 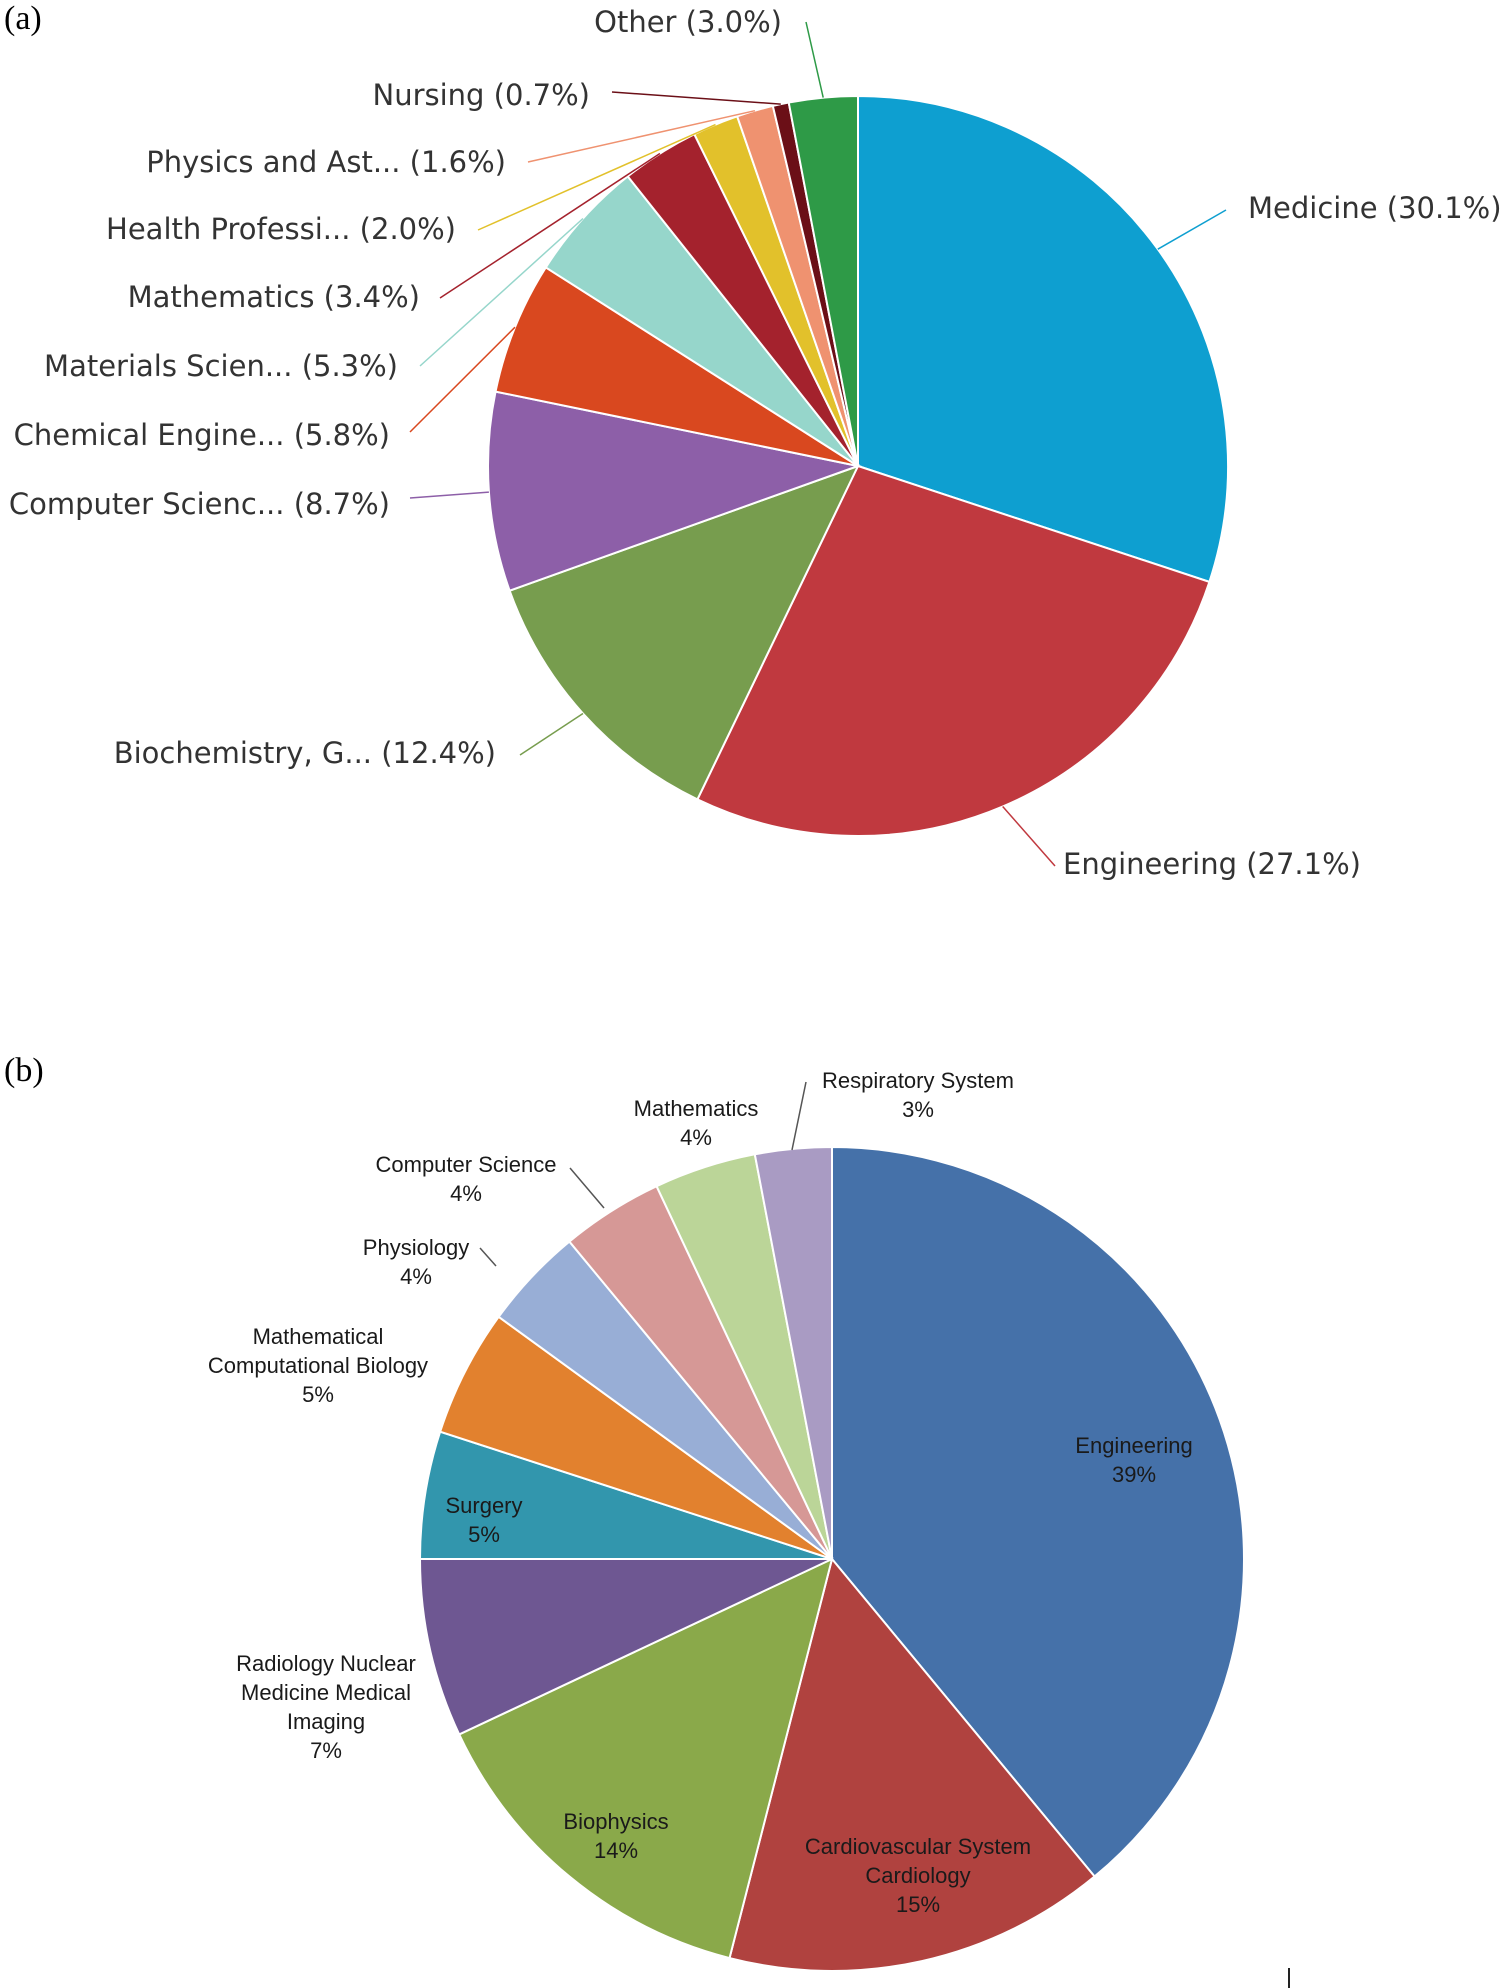 What do you see at coordinates (615, 1836) in the screenshot?
I see `chart-b-label-biophysics: Biophysics 14%` at bounding box center [615, 1836].